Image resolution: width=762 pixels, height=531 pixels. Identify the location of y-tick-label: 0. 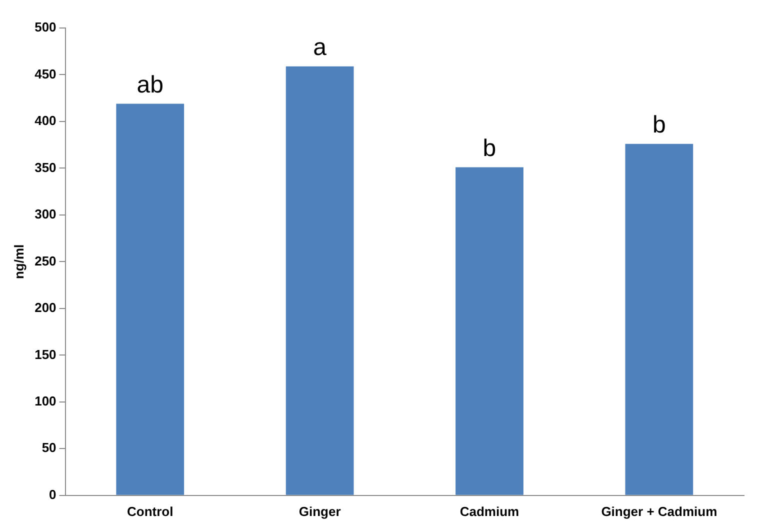
(52, 494).